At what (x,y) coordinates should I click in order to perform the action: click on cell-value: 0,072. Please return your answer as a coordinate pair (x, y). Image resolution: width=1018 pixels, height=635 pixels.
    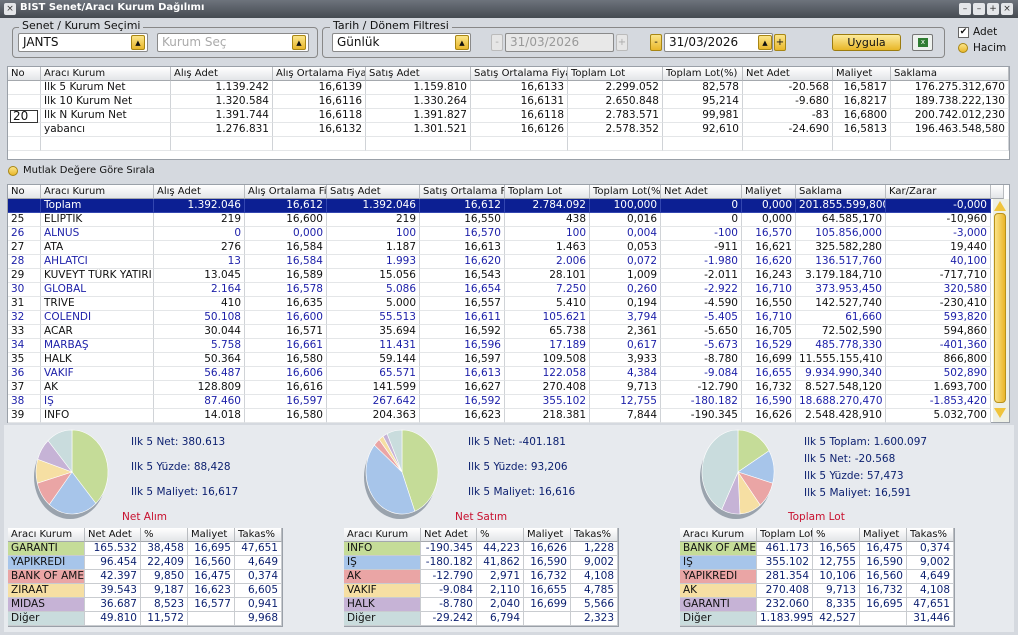
    Looking at the image, I should click on (625, 262).